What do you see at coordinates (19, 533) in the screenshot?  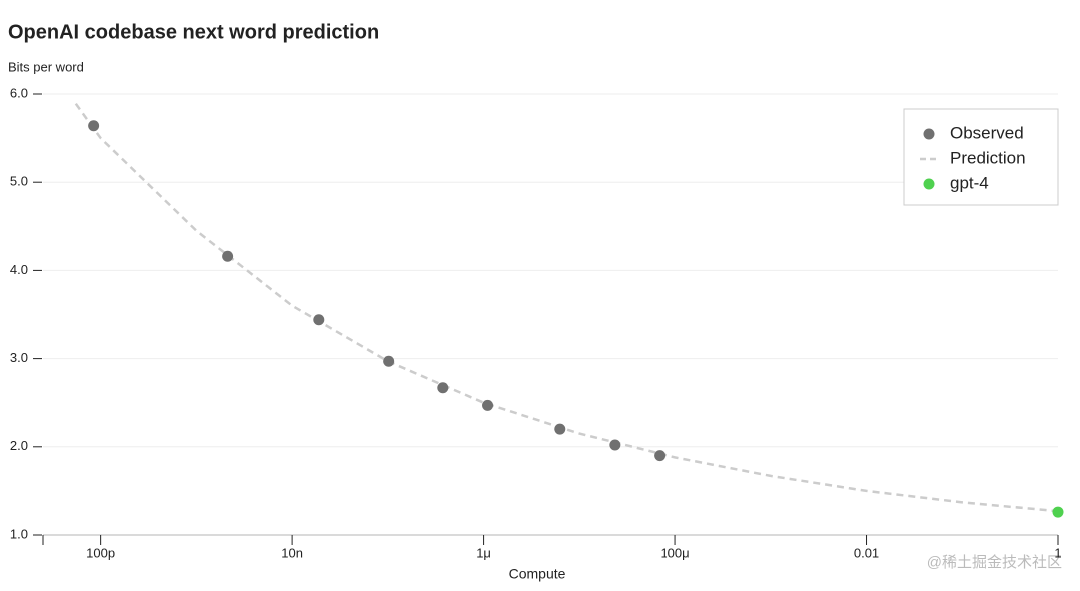 I see `y-tick-label: 1.0` at bounding box center [19, 533].